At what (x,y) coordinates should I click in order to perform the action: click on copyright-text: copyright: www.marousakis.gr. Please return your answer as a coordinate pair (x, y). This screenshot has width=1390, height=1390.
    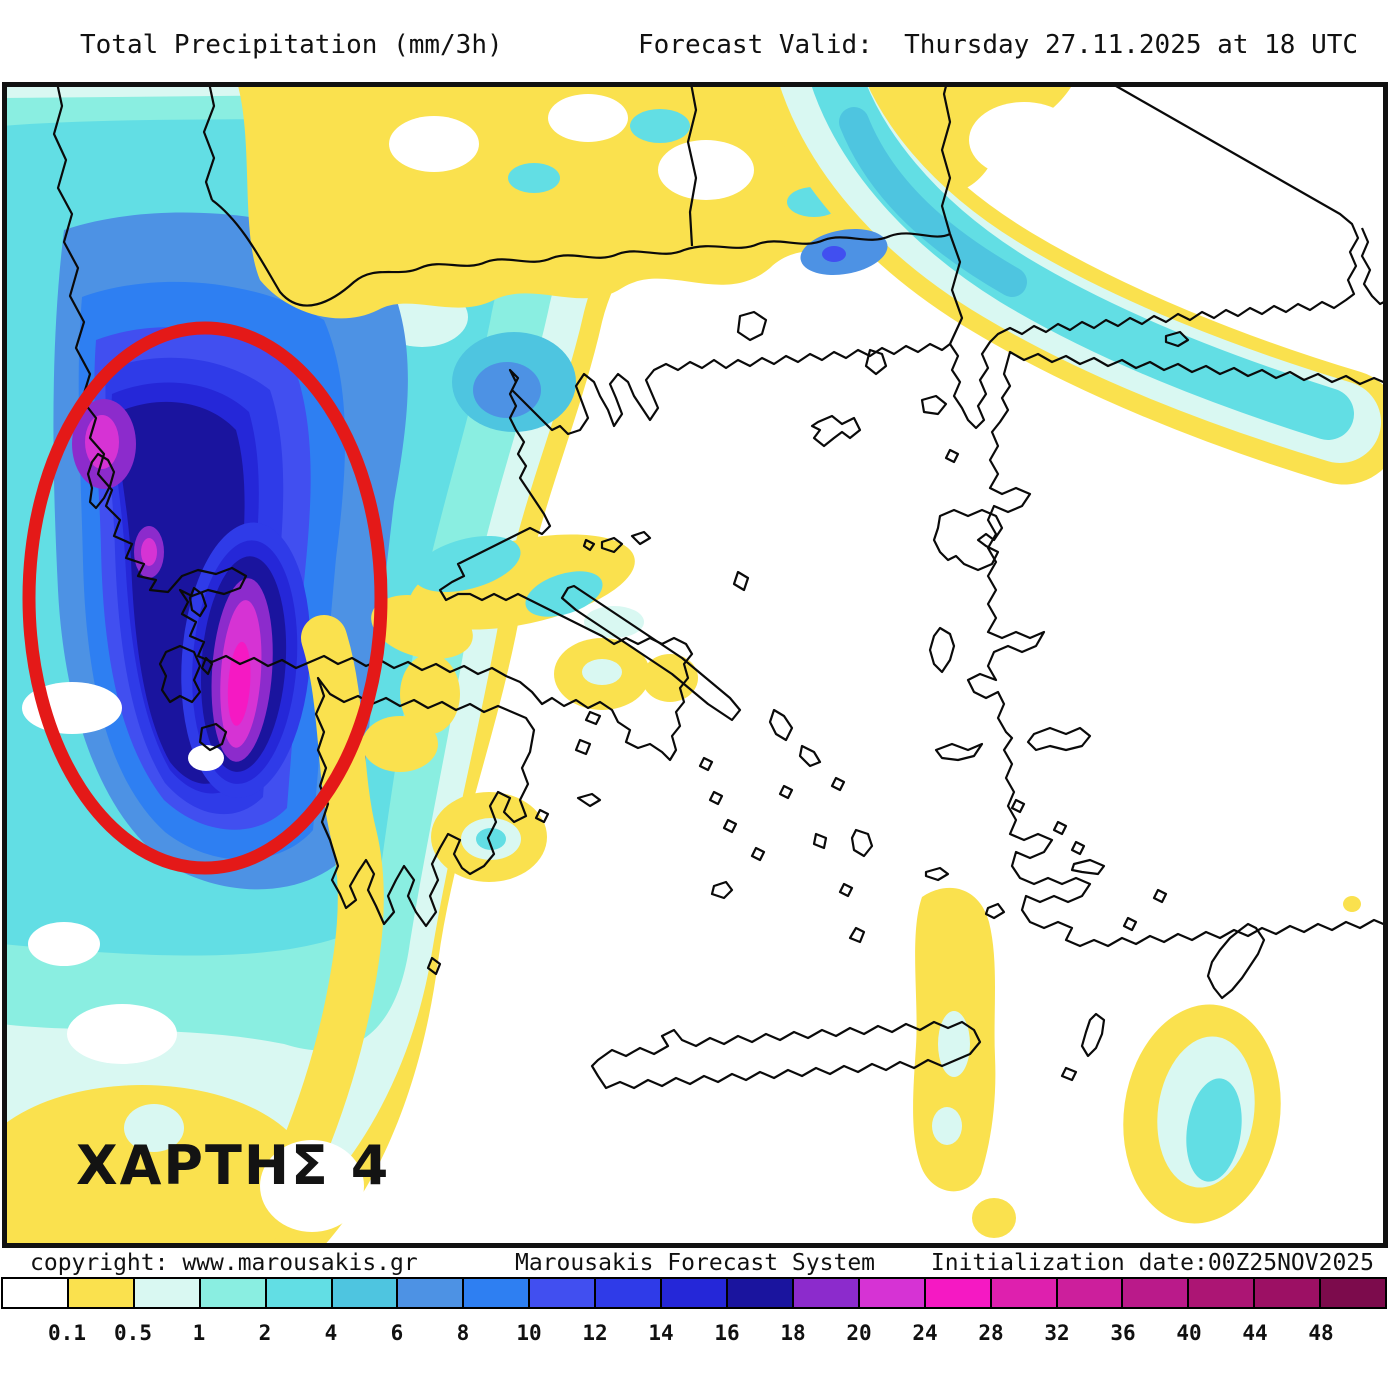
    Looking at the image, I should click on (224, 1263).